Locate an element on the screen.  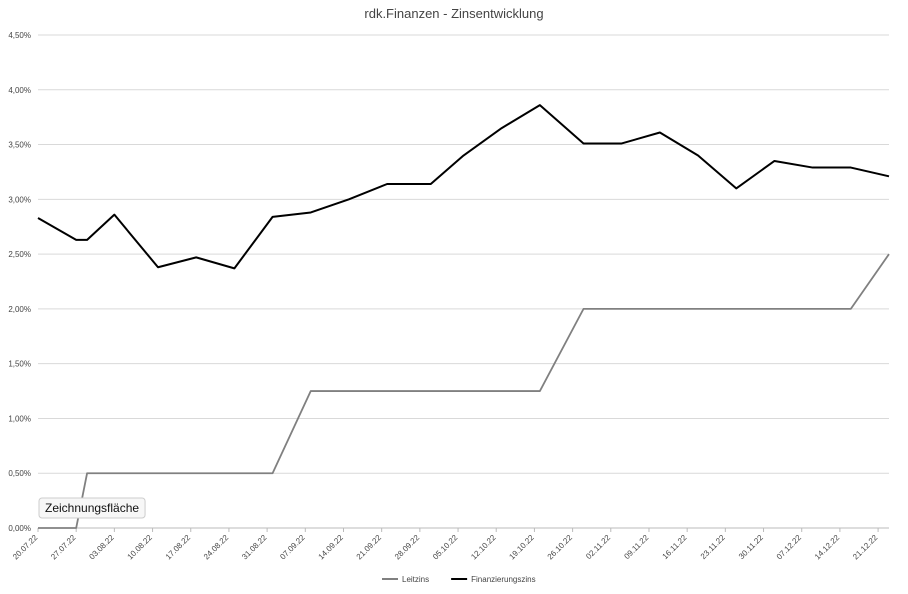
x-tick-label: 31.08.22 is located at coordinates (254, 547).